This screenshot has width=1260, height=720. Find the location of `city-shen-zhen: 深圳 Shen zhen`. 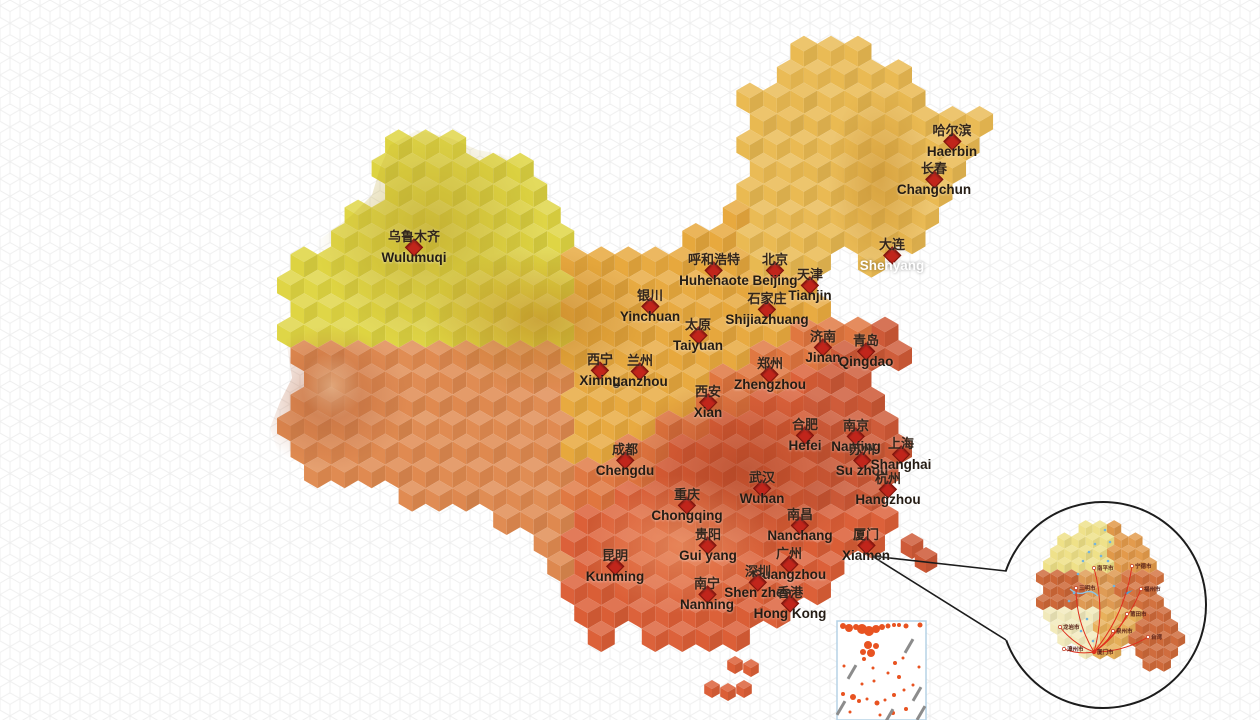

city-shen-zhen: 深圳 Shen zhen is located at coordinates (758, 582).